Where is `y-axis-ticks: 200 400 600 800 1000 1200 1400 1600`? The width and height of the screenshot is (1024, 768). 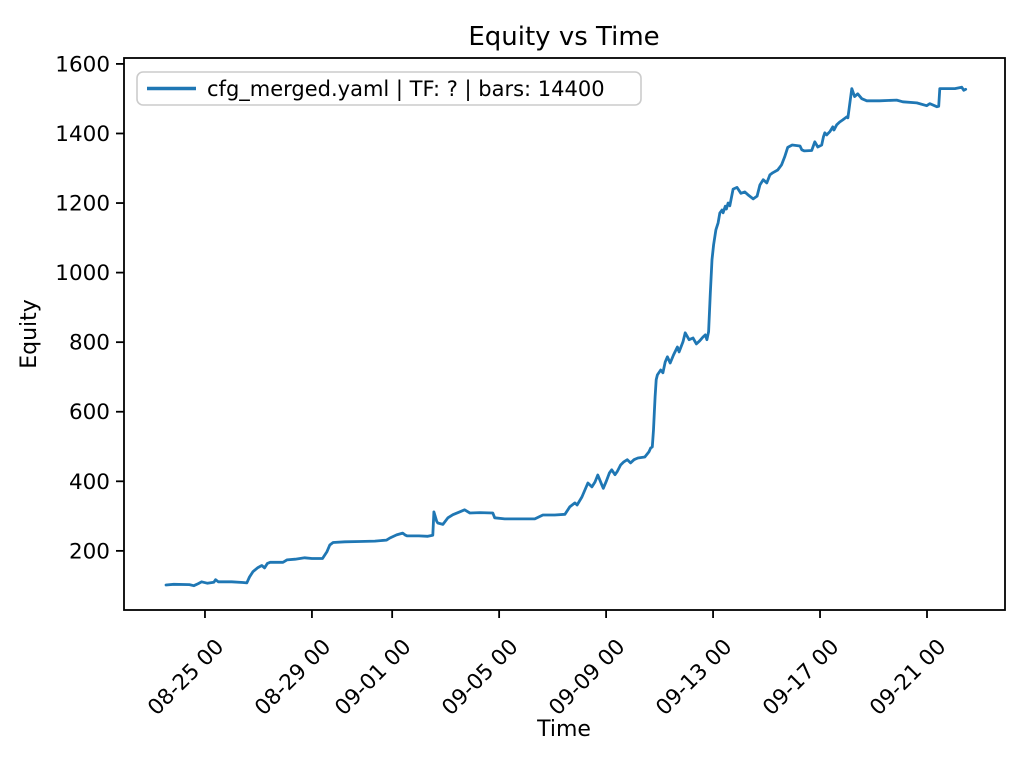
y-axis-ticks: 200 400 600 800 1000 1200 1400 1600 is located at coordinates (89, 308).